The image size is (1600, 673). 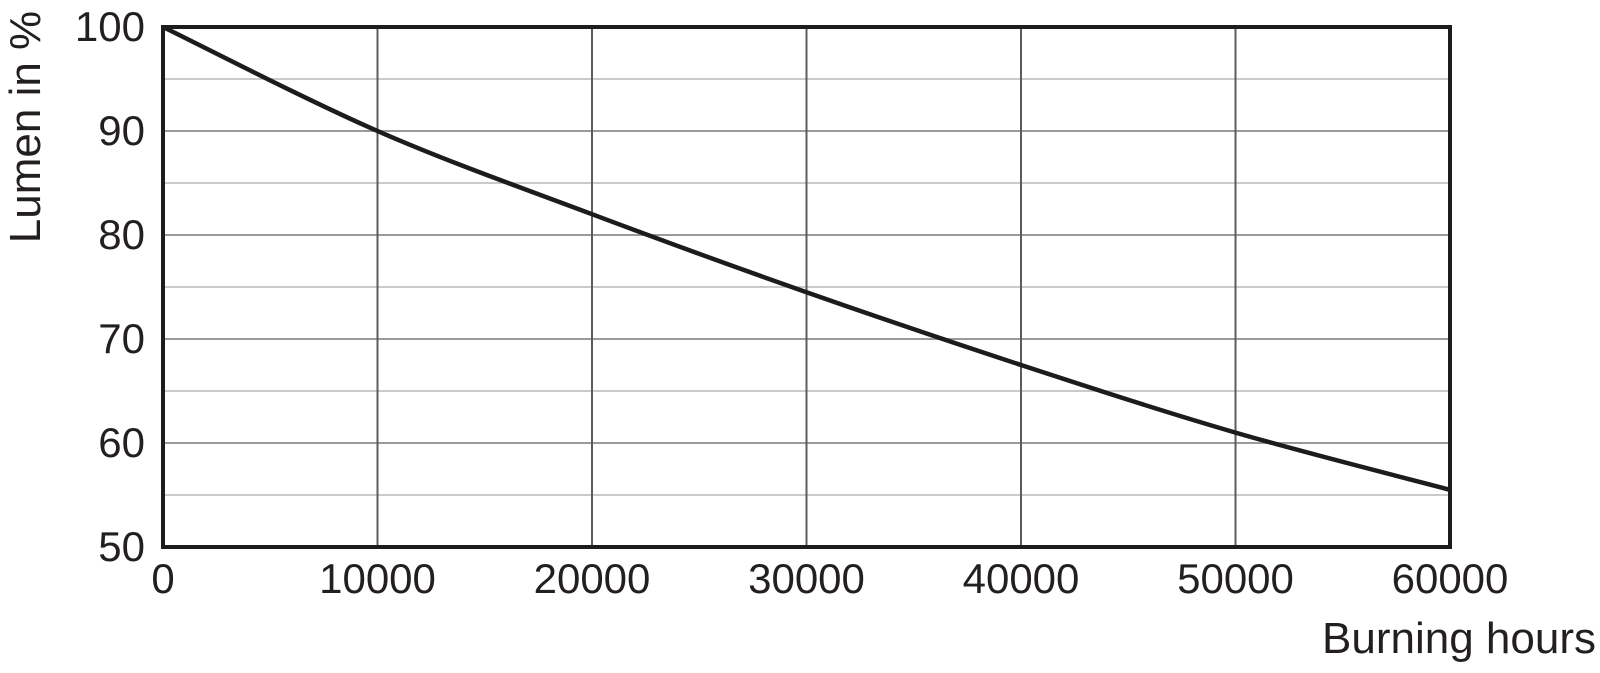 What do you see at coordinates (592, 578) in the screenshot?
I see `x-tick-label: 20000` at bounding box center [592, 578].